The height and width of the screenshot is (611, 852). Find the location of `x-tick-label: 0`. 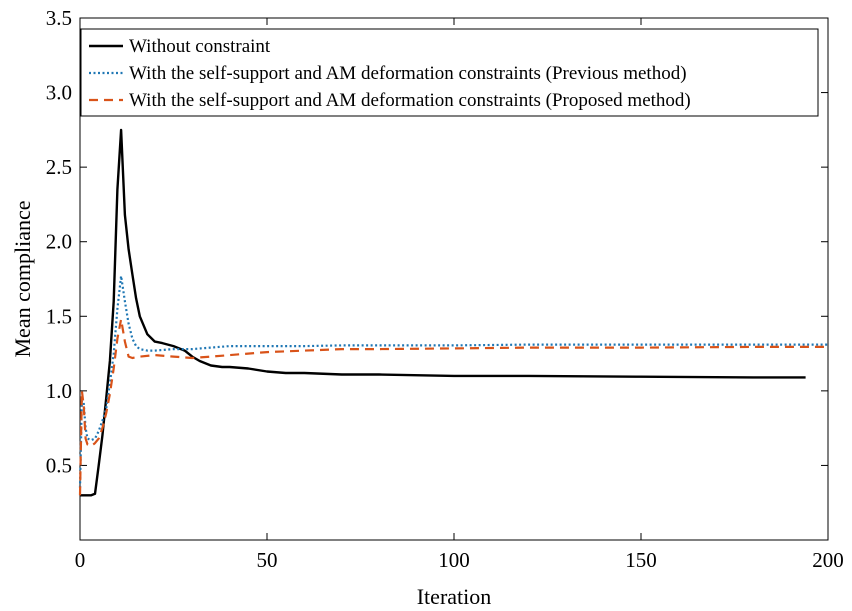

x-tick-label: 0 is located at coordinates (80, 560).